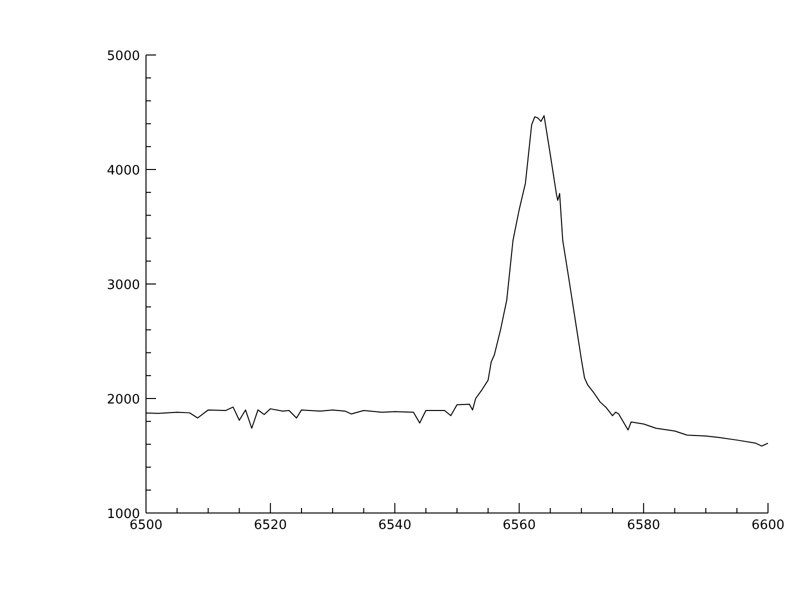 This screenshot has width=792, height=612. Describe the element at coordinates (643, 525) in the screenshot. I see `x-tick-label: 6580` at that location.